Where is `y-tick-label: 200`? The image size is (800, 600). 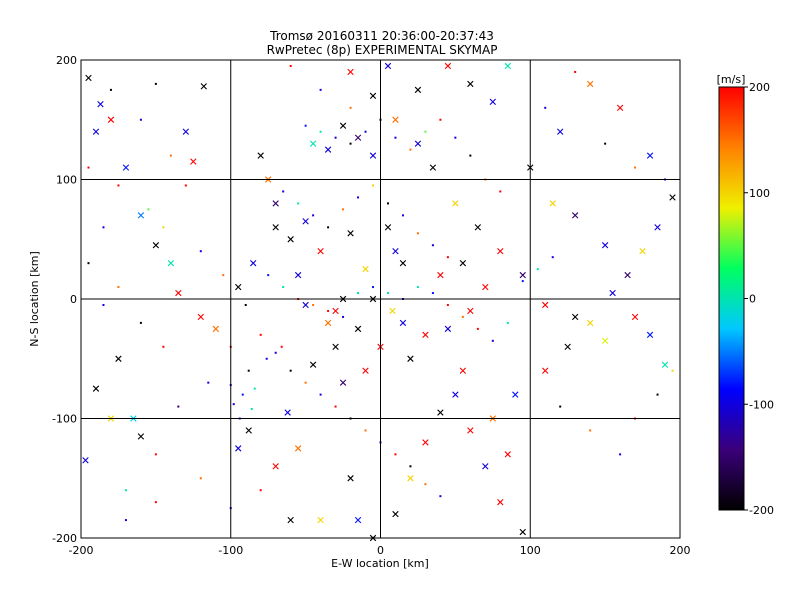
y-tick-label: 200 is located at coordinates (66, 60).